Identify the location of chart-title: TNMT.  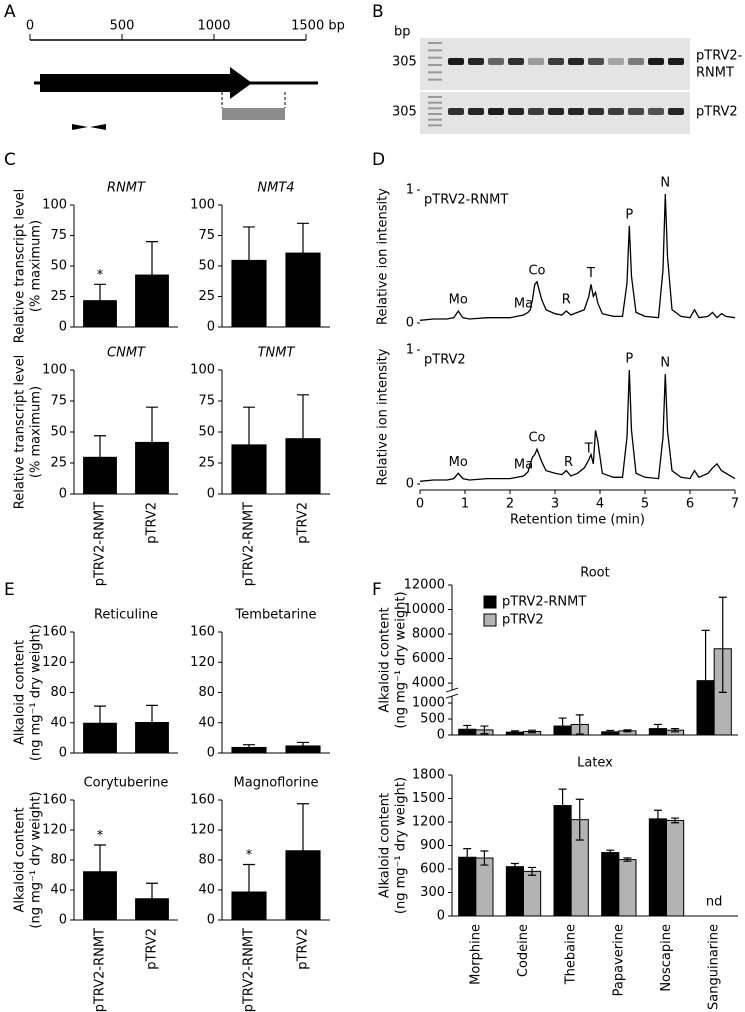
(277, 353).